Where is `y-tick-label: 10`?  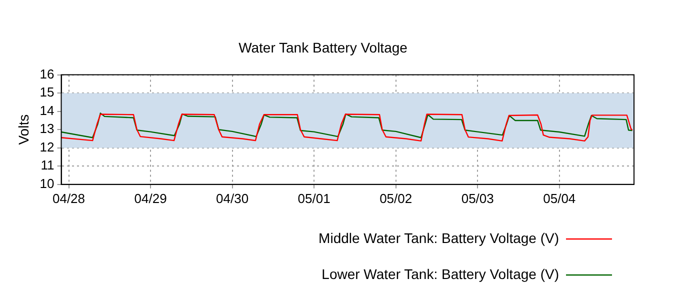
y-tick-label: 10 is located at coordinates (47, 183).